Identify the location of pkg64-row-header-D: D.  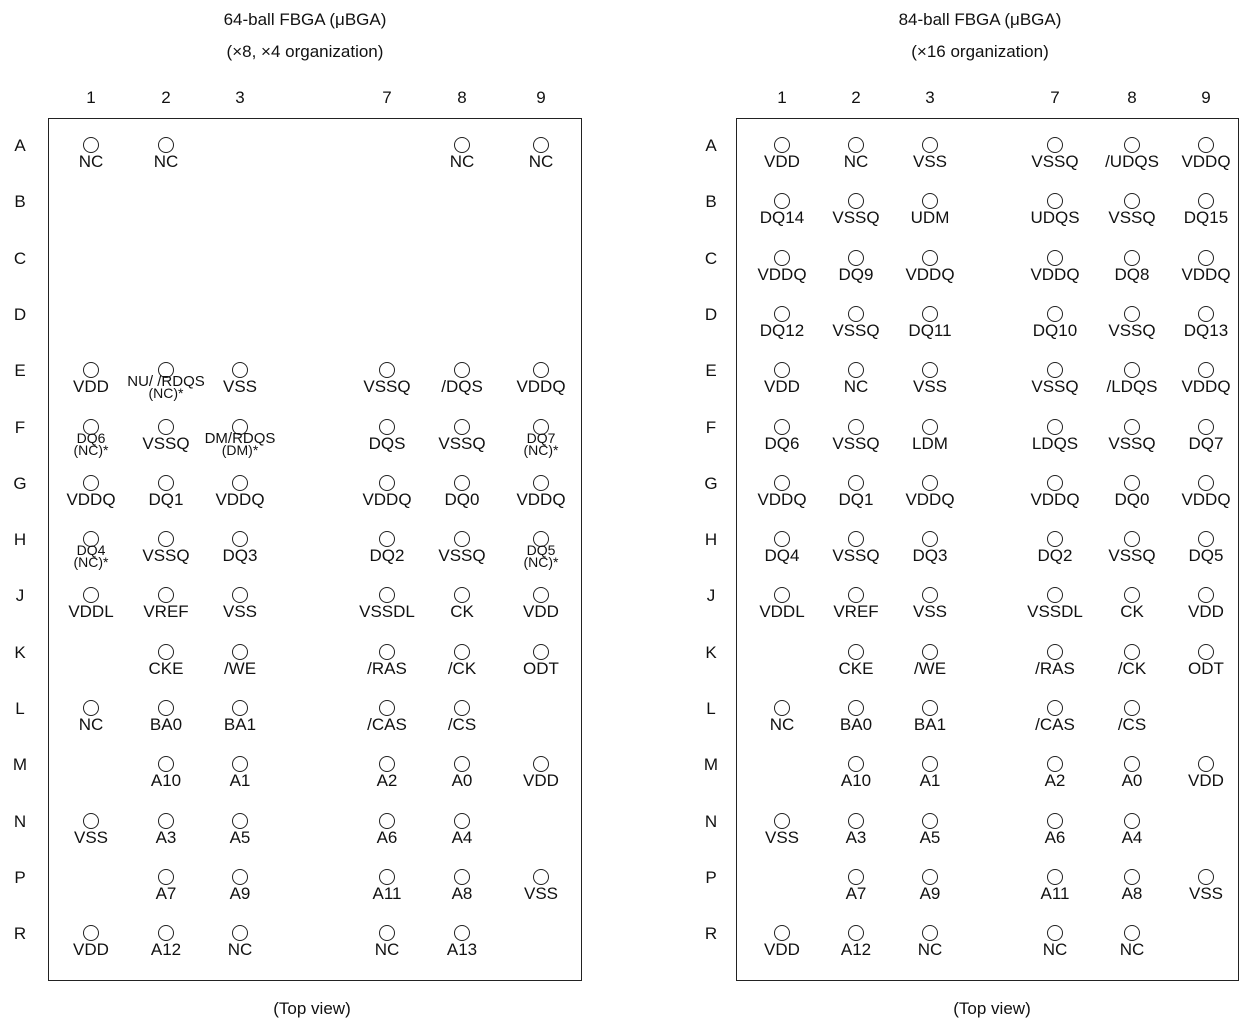
(20, 314).